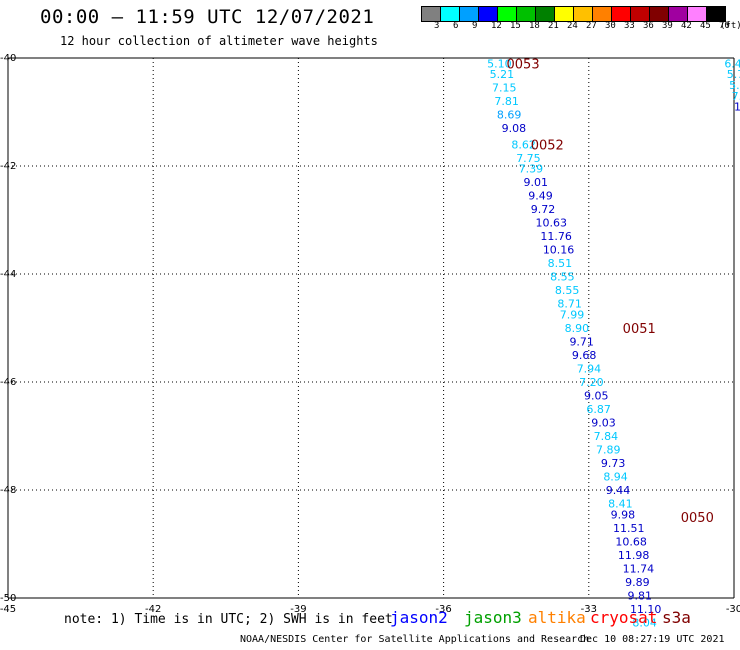 The height and width of the screenshot is (650, 740). I want to click on wave-height-value: 8.71, so click(569, 304).